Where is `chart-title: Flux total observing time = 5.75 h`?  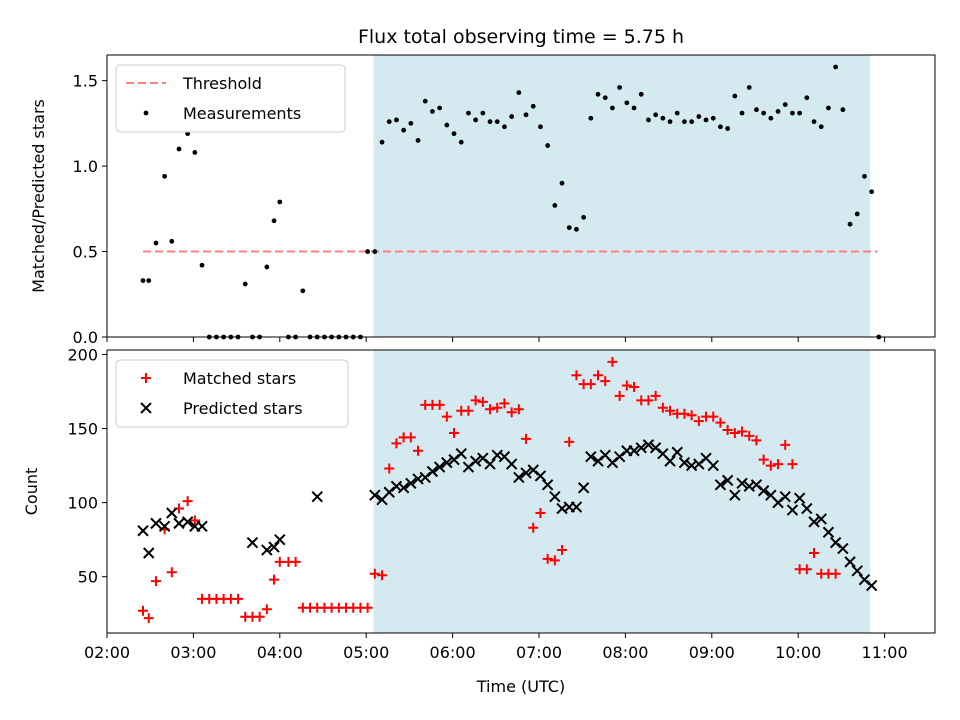
chart-title: Flux total observing time = 5.75 h is located at coordinates (521, 37).